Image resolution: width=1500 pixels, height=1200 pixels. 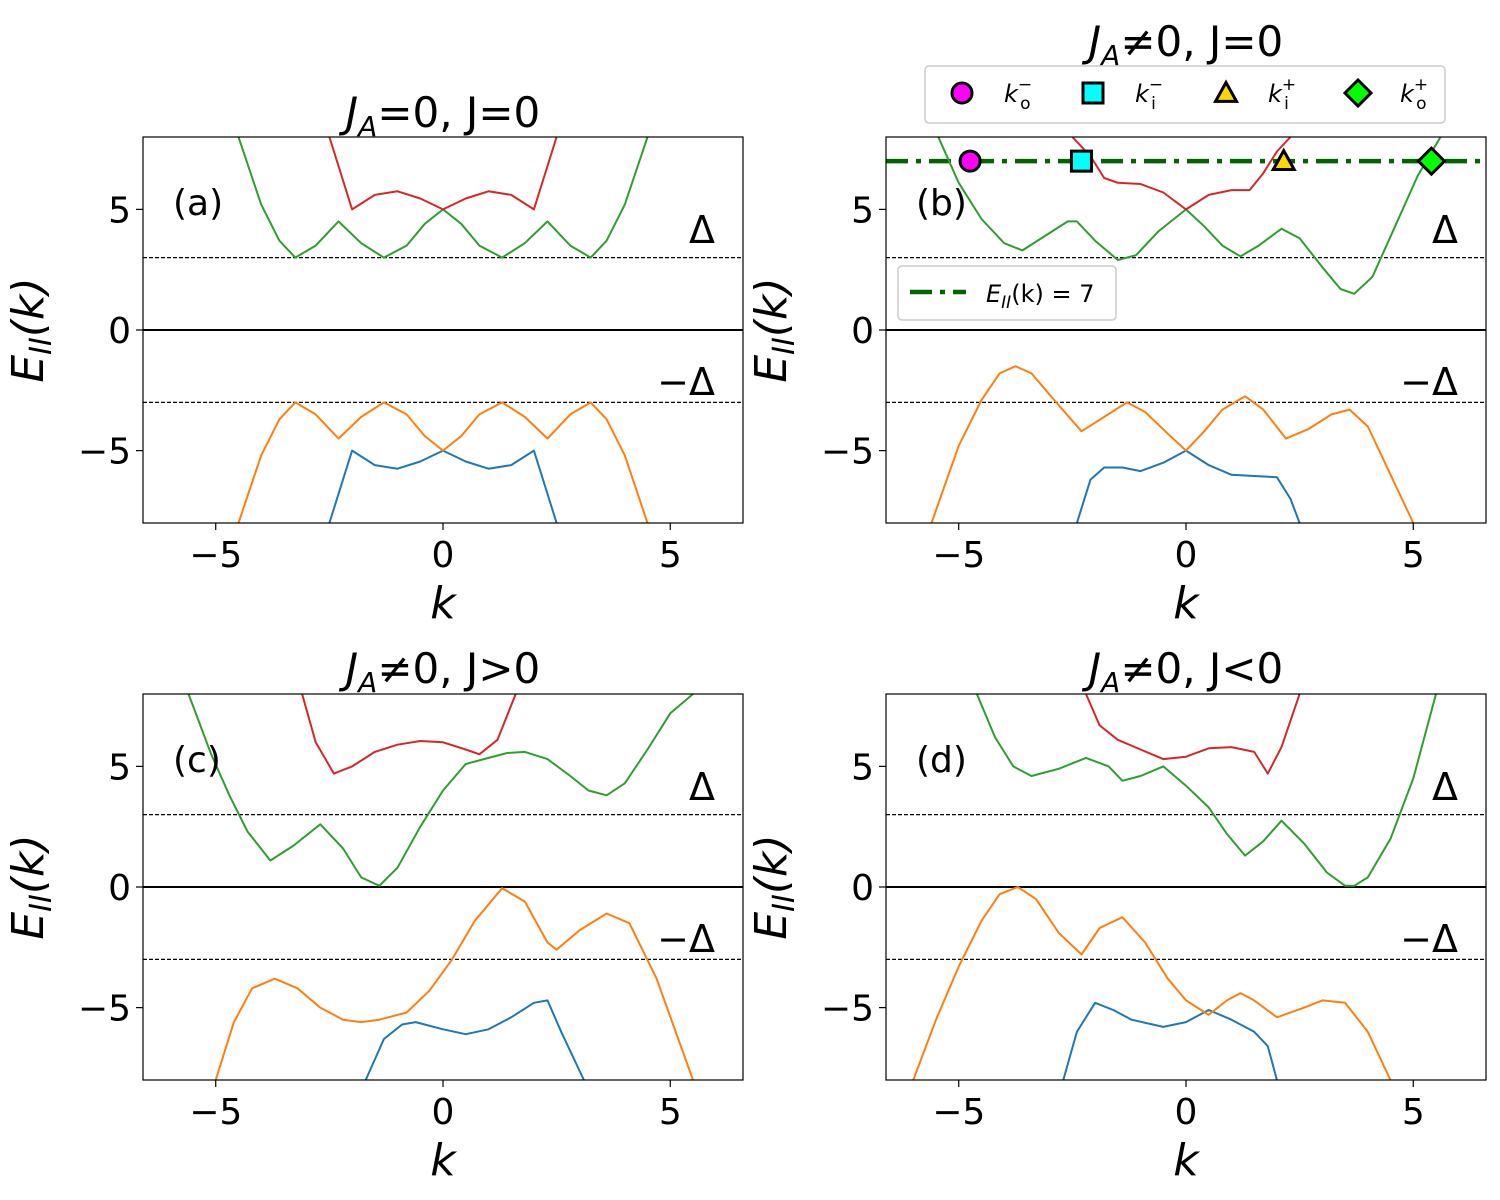 I want to click on legend-label: k+ i, so click(x=1282, y=94).